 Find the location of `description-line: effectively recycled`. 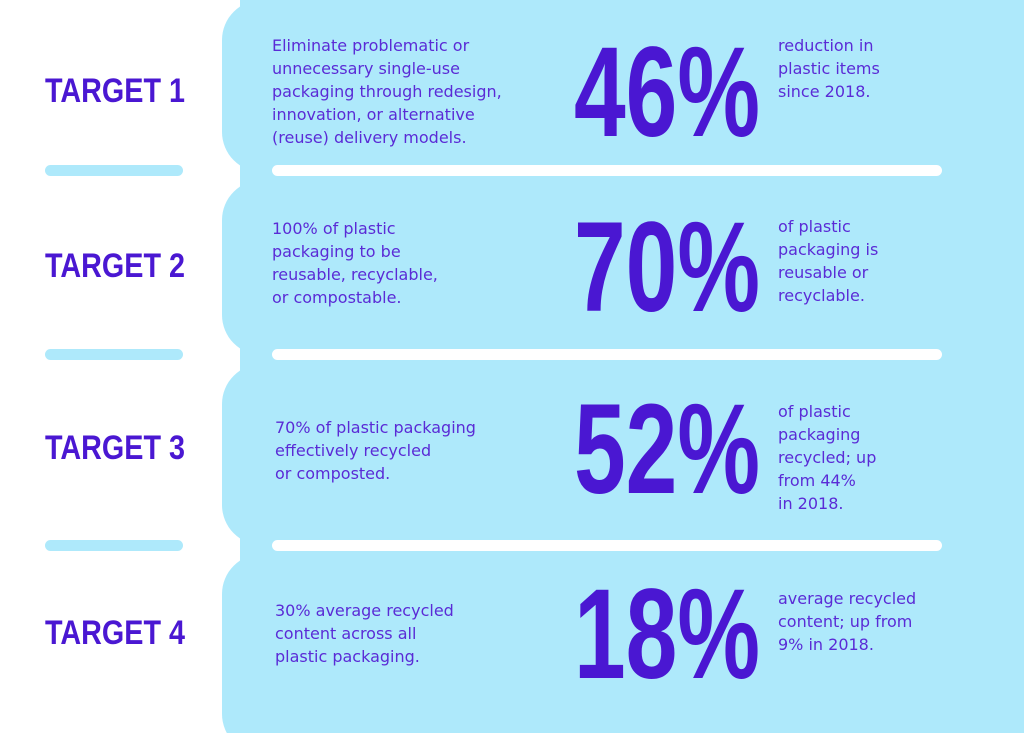

description-line: effectively recycled is located at coordinates (353, 450).